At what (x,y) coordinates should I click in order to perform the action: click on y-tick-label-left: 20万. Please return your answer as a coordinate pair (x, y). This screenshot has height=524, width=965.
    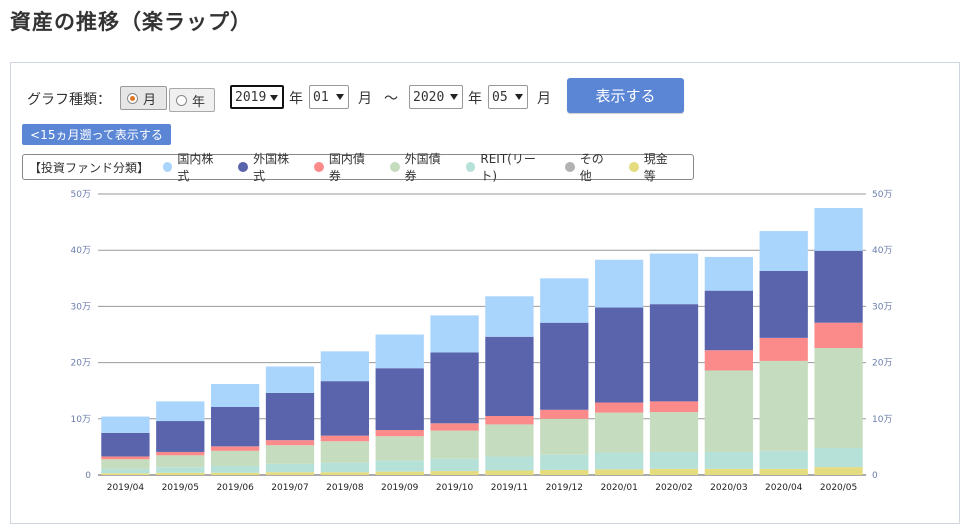
    Looking at the image, I should click on (81, 364).